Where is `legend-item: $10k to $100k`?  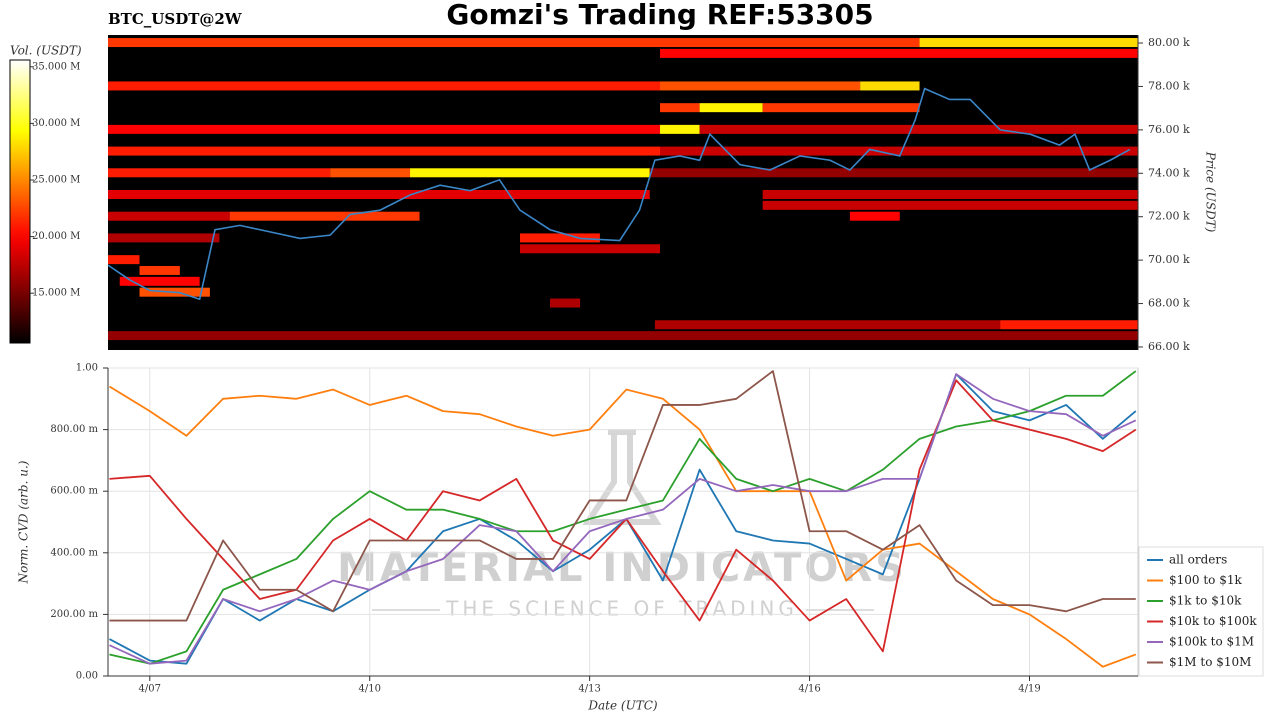
legend-item: $10k to $100k is located at coordinates (1202, 621).